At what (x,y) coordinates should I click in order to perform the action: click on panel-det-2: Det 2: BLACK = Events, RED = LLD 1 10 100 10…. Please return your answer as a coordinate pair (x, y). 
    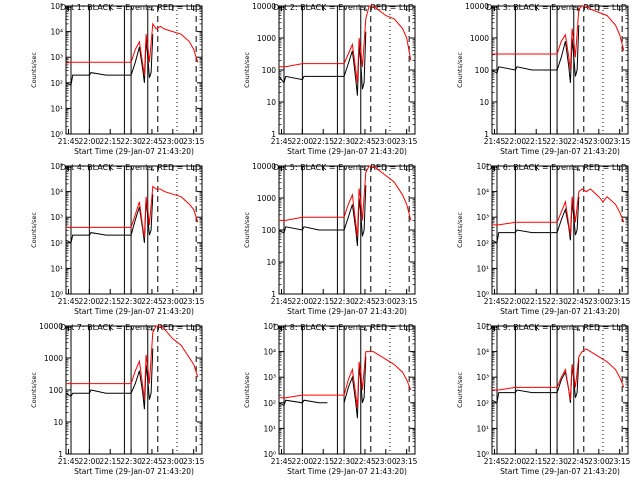
    Looking at the image, I should click on (330, 79).